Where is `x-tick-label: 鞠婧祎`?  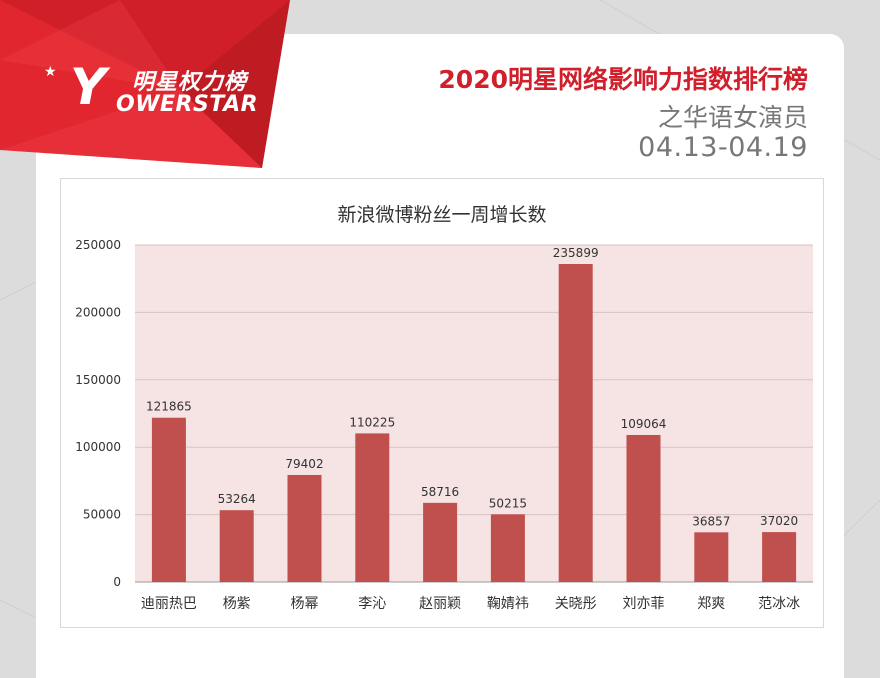 x-tick-label: 鞠婧祎 is located at coordinates (508, 604).